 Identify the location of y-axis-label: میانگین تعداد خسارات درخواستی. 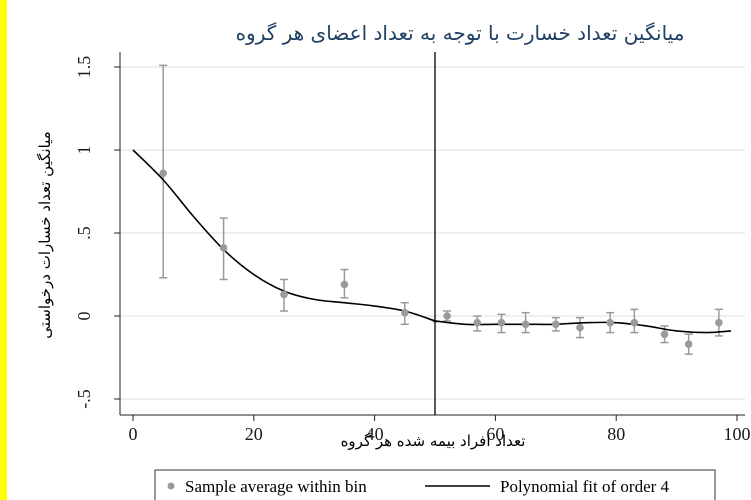
(45, 234).